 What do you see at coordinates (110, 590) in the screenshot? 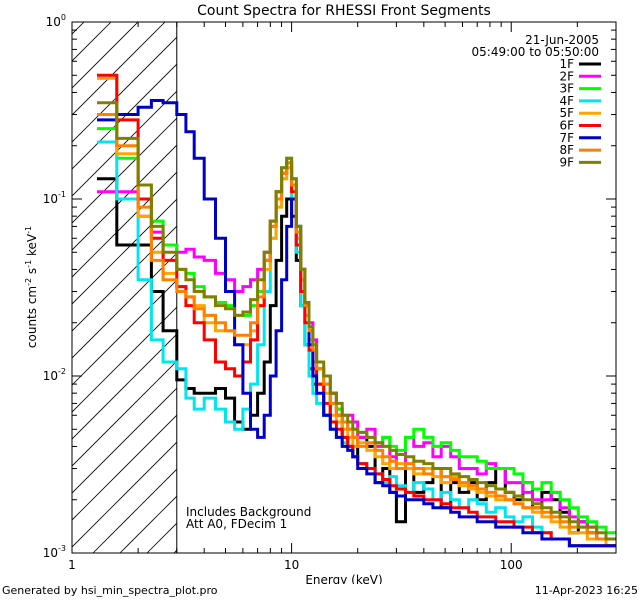
I see `footer-generator: Generated by hsi_min_spectra_plot.pro` at bounding box center [110, 590].